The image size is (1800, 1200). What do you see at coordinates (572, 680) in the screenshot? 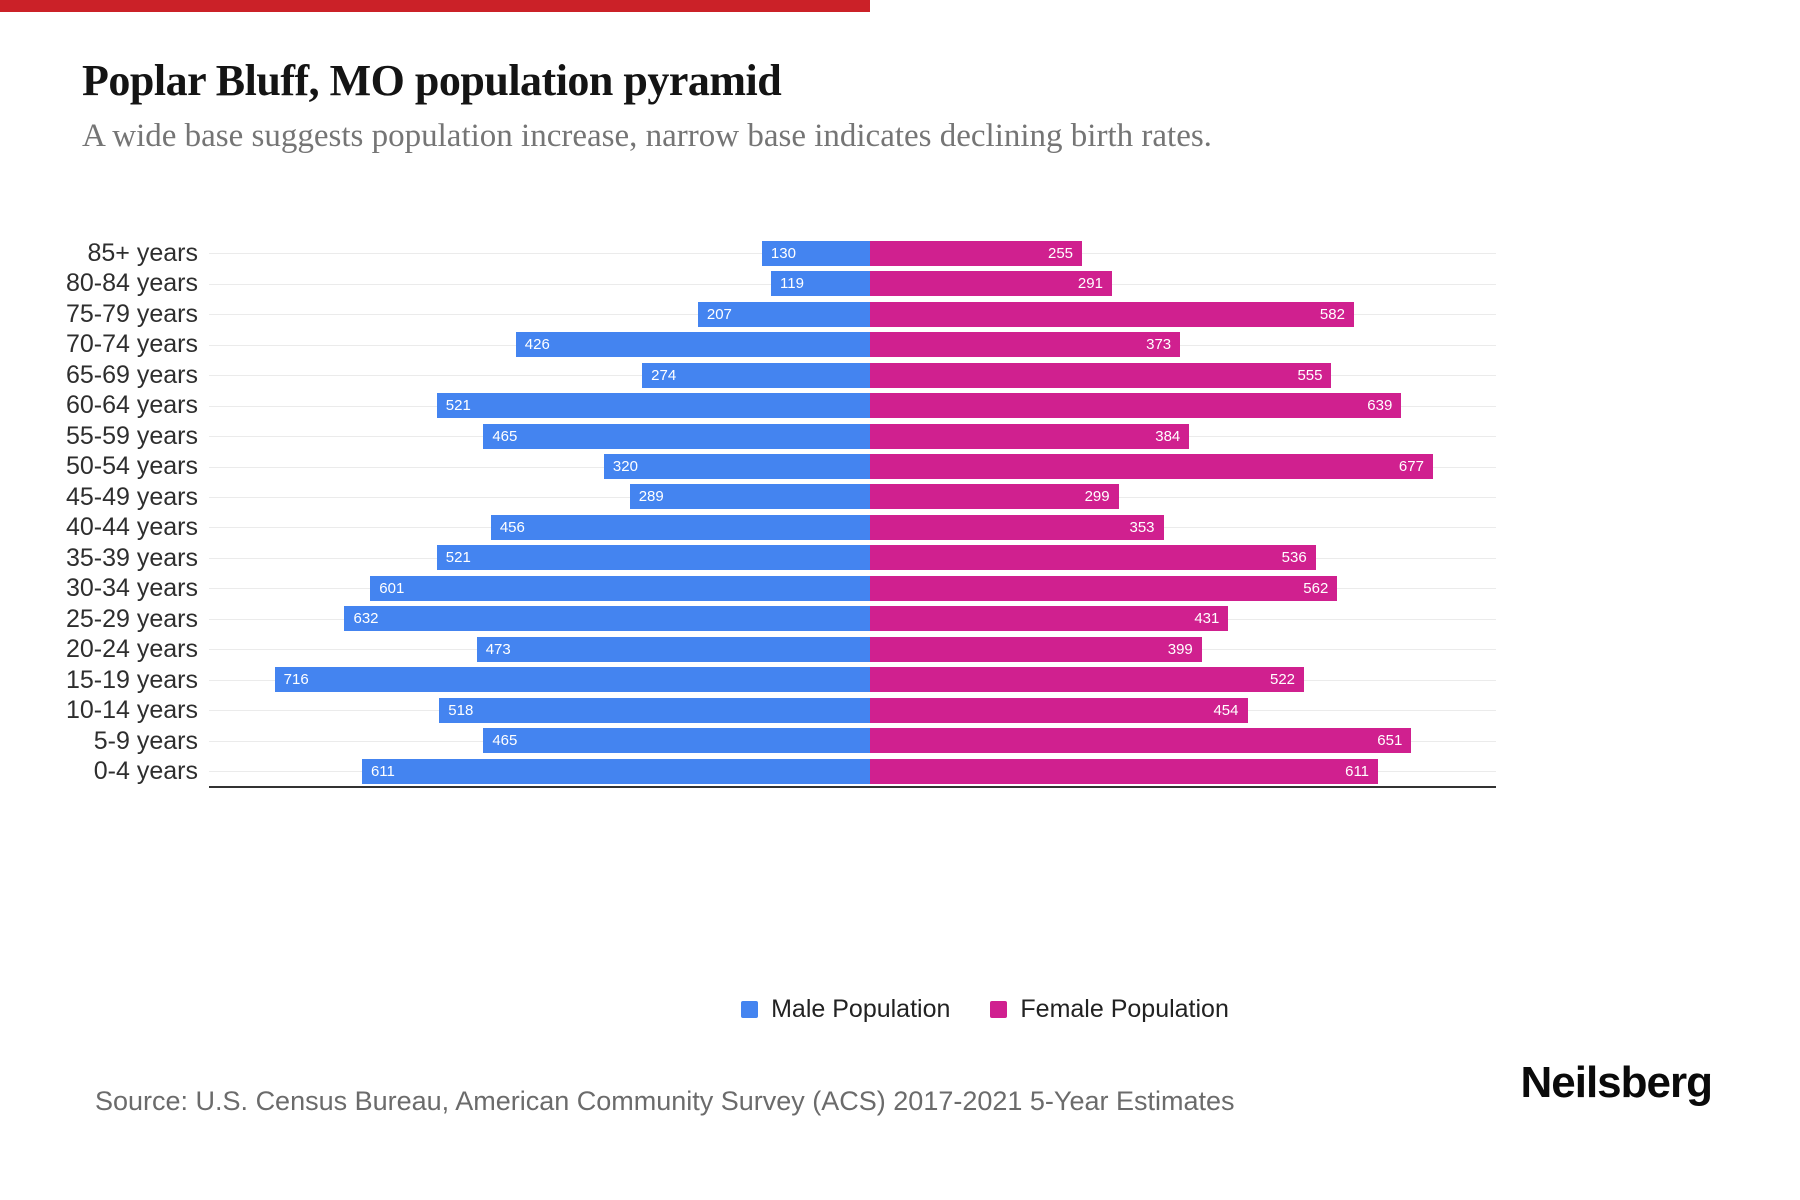
I see `male-bar: 716` at bounding box center [572, 680].